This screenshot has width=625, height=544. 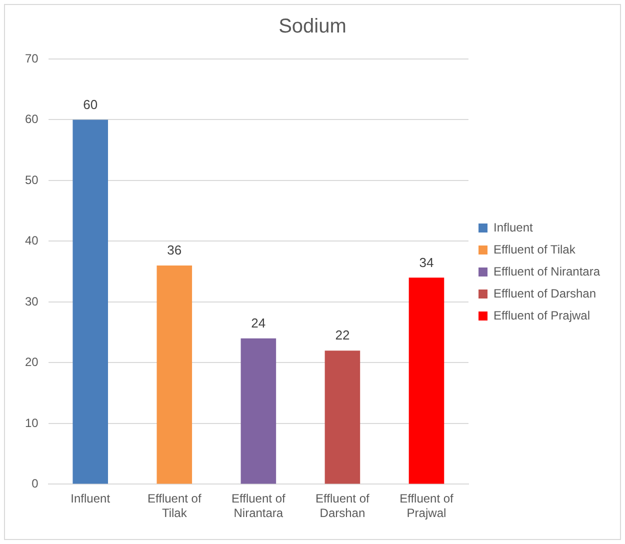 I want to click on y-tick-label: 40, so click(x=31, y=241).